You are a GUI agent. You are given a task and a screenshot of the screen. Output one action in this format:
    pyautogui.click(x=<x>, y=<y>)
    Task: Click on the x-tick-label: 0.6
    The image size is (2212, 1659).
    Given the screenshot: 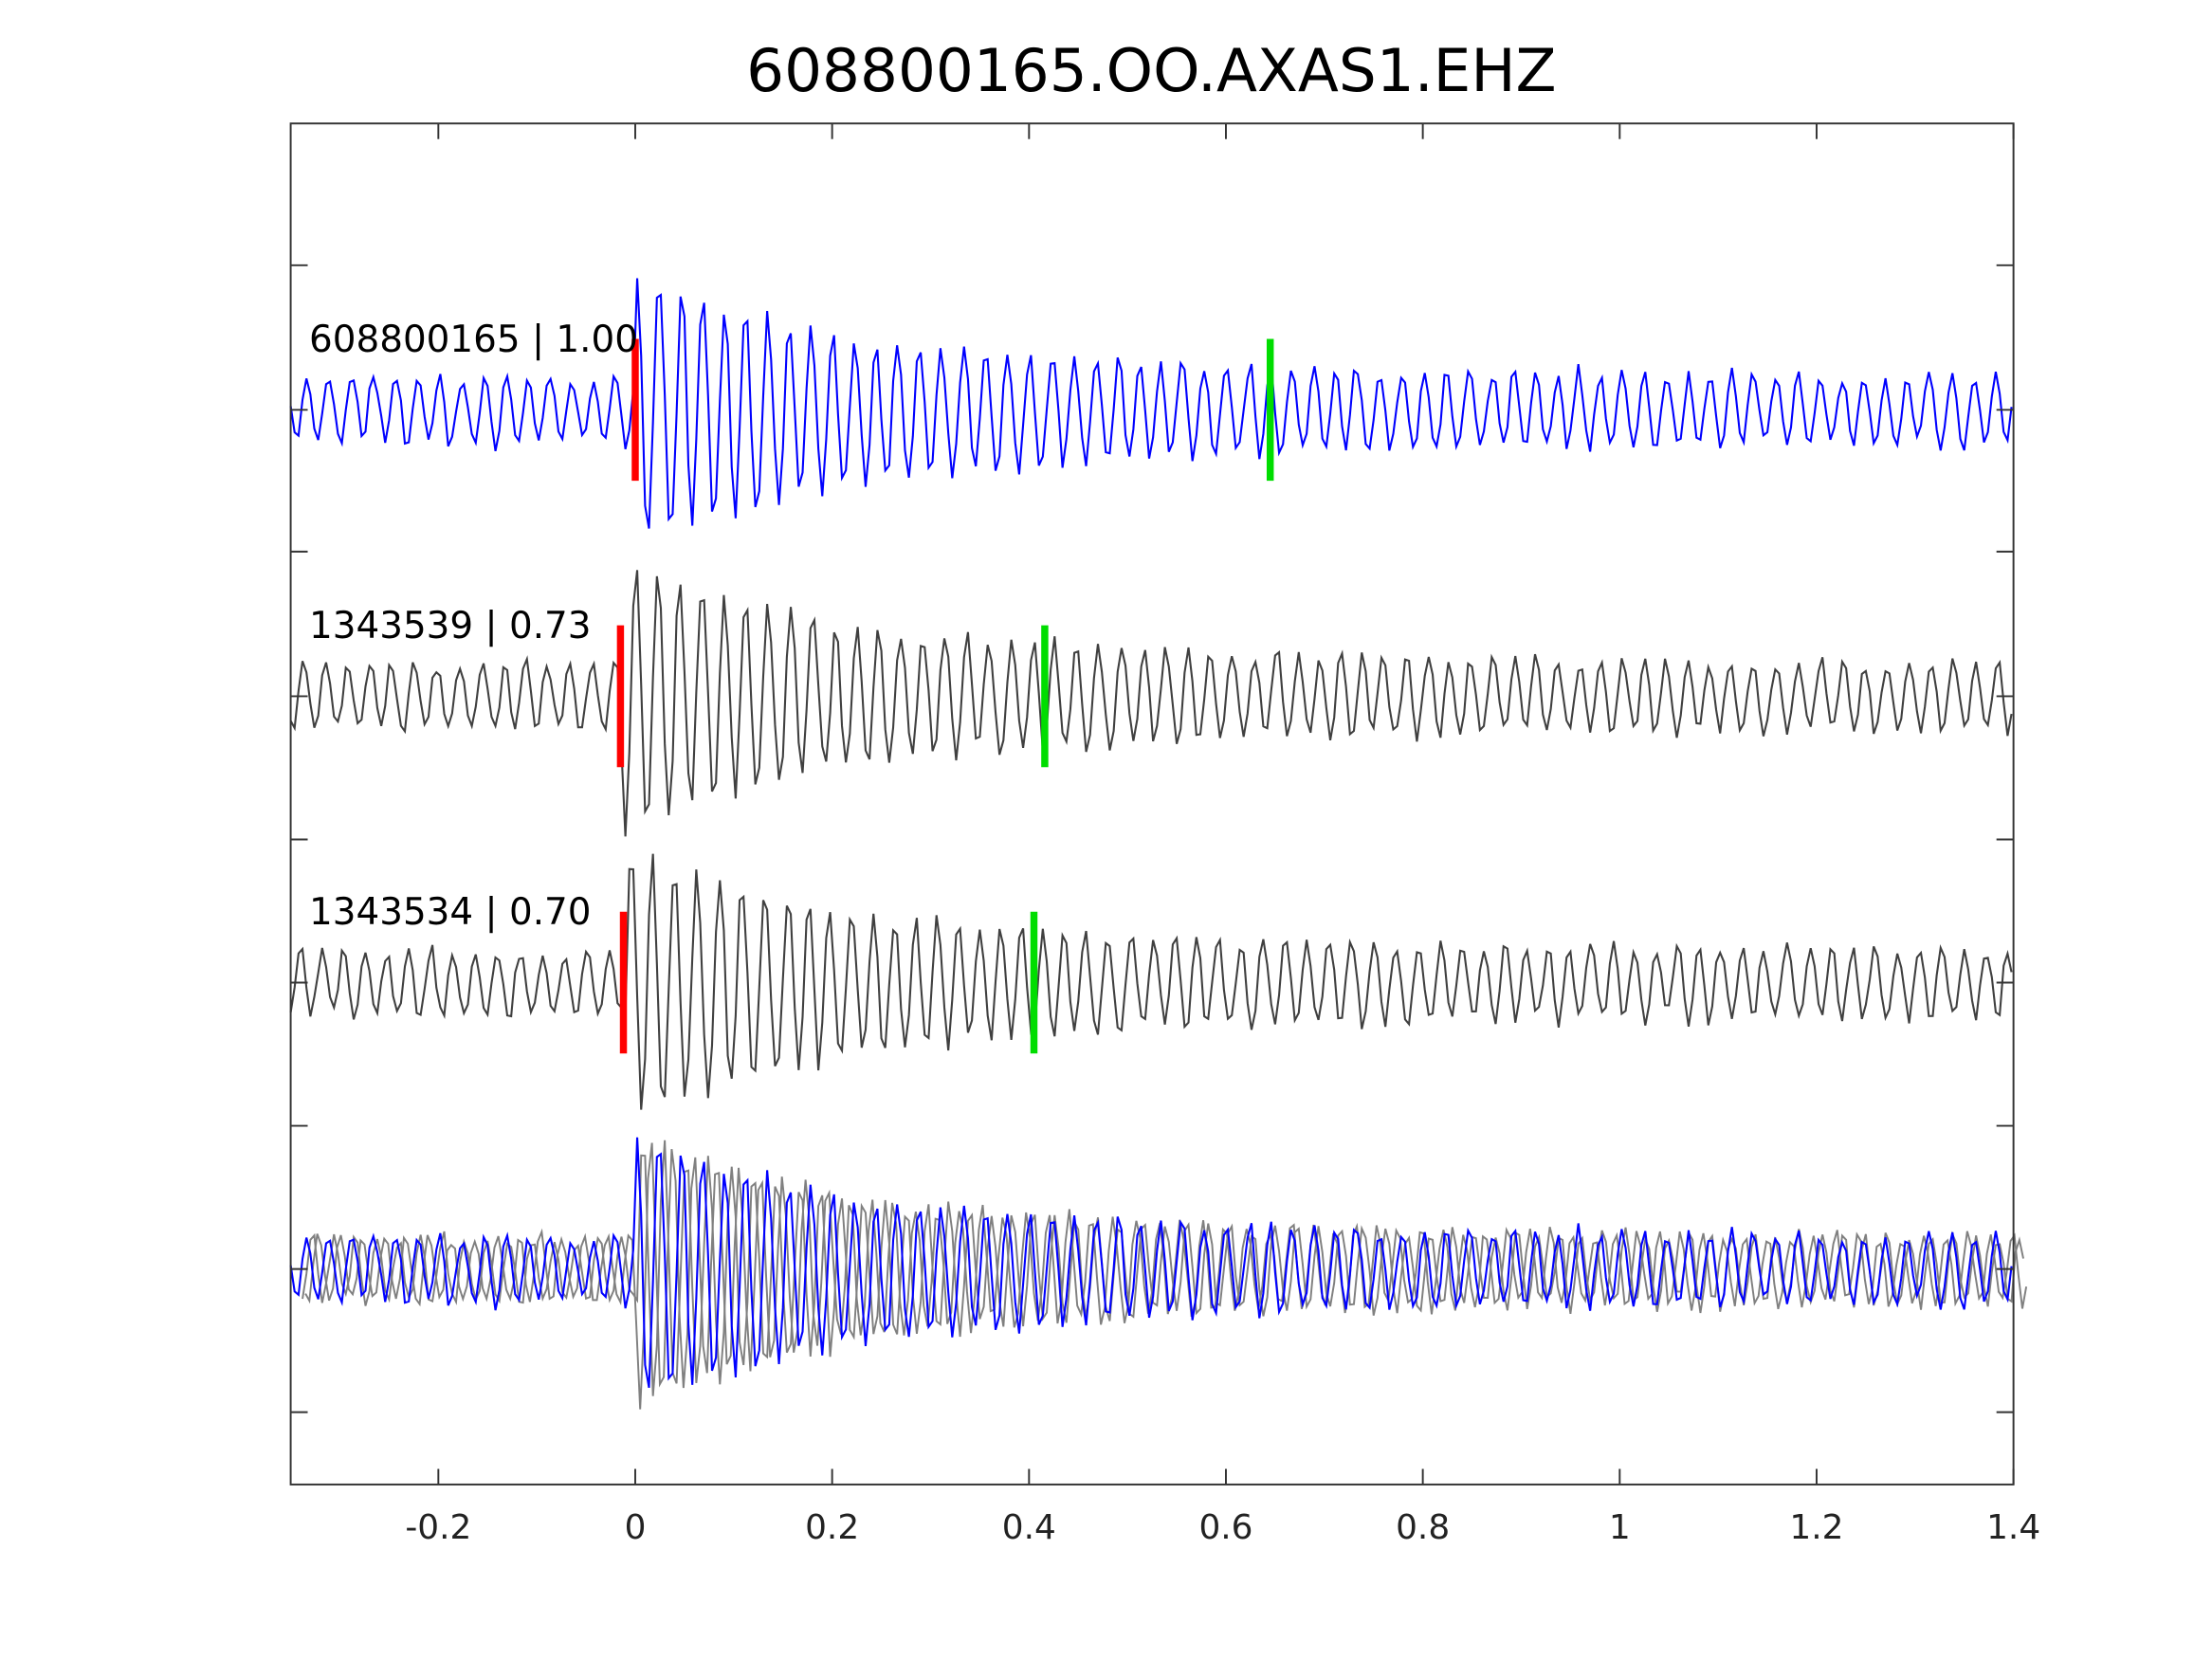 What is the action you would take?
    pyautogui.click(x=1225, y=1527)
    